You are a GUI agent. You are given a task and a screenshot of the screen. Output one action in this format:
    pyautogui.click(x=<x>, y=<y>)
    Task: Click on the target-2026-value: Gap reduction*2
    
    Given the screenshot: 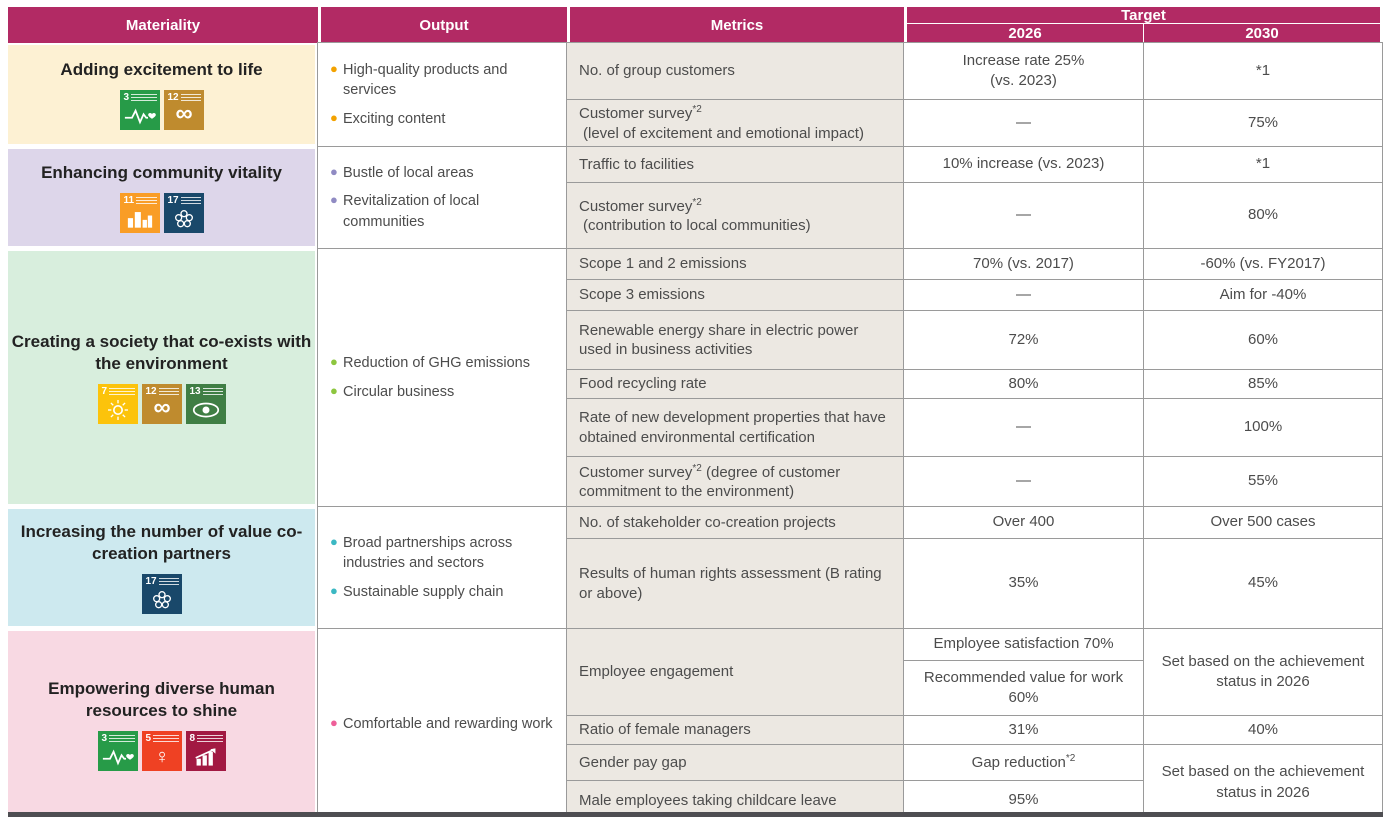 What is the action you would take?
    pyautogui.click(x=1023, y=762)
    